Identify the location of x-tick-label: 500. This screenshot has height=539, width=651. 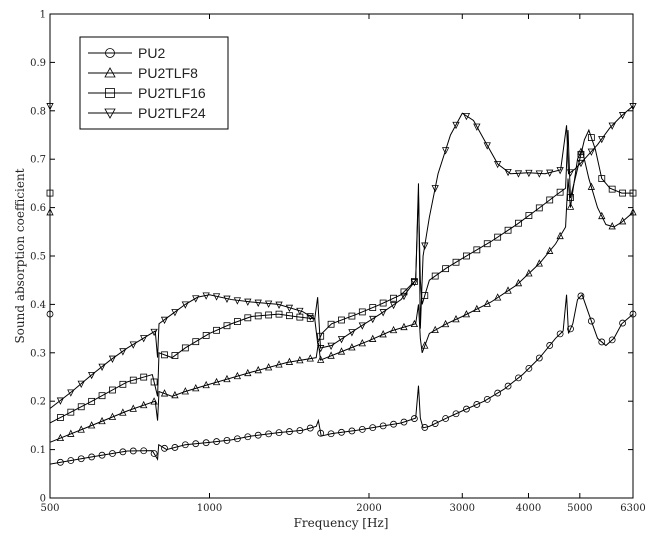
(49, 508).